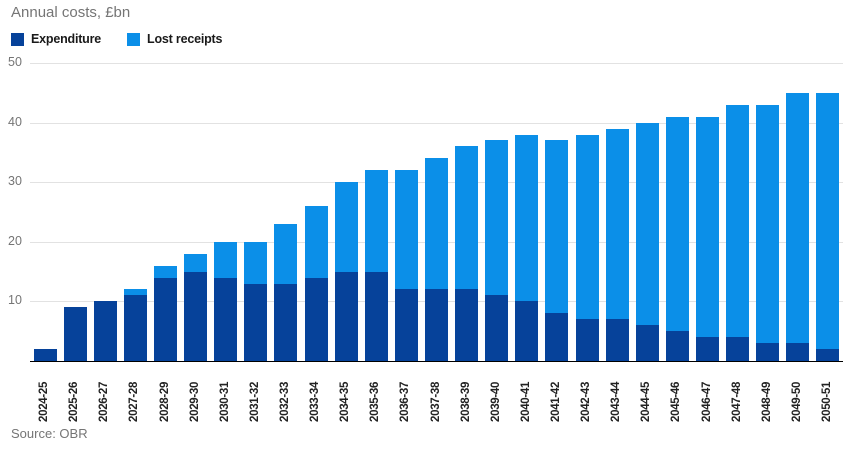 The height and width of the screenshot is (451, 855). I want to click on x-axis-label: 2040-41, so click(525, 401).